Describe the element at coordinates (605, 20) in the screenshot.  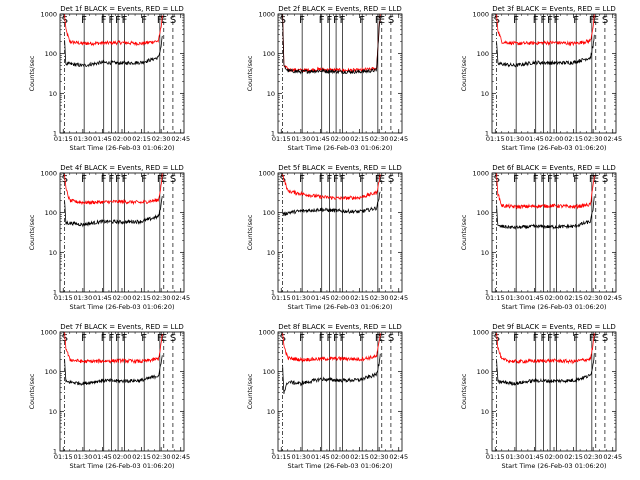
I see `marker-label: S` at that location.